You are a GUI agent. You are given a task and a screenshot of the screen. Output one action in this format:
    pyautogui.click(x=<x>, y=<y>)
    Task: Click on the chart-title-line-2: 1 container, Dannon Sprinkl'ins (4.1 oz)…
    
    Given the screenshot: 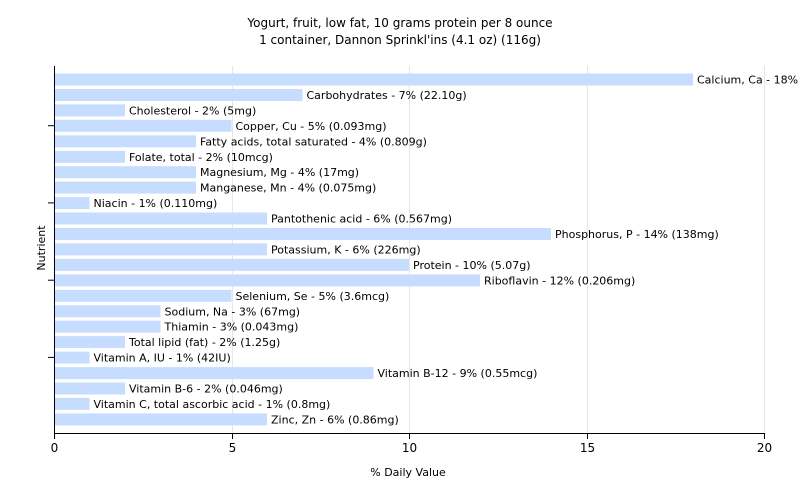 What is the action you would take?
    pyautogui.click(x=400, y=40)
    